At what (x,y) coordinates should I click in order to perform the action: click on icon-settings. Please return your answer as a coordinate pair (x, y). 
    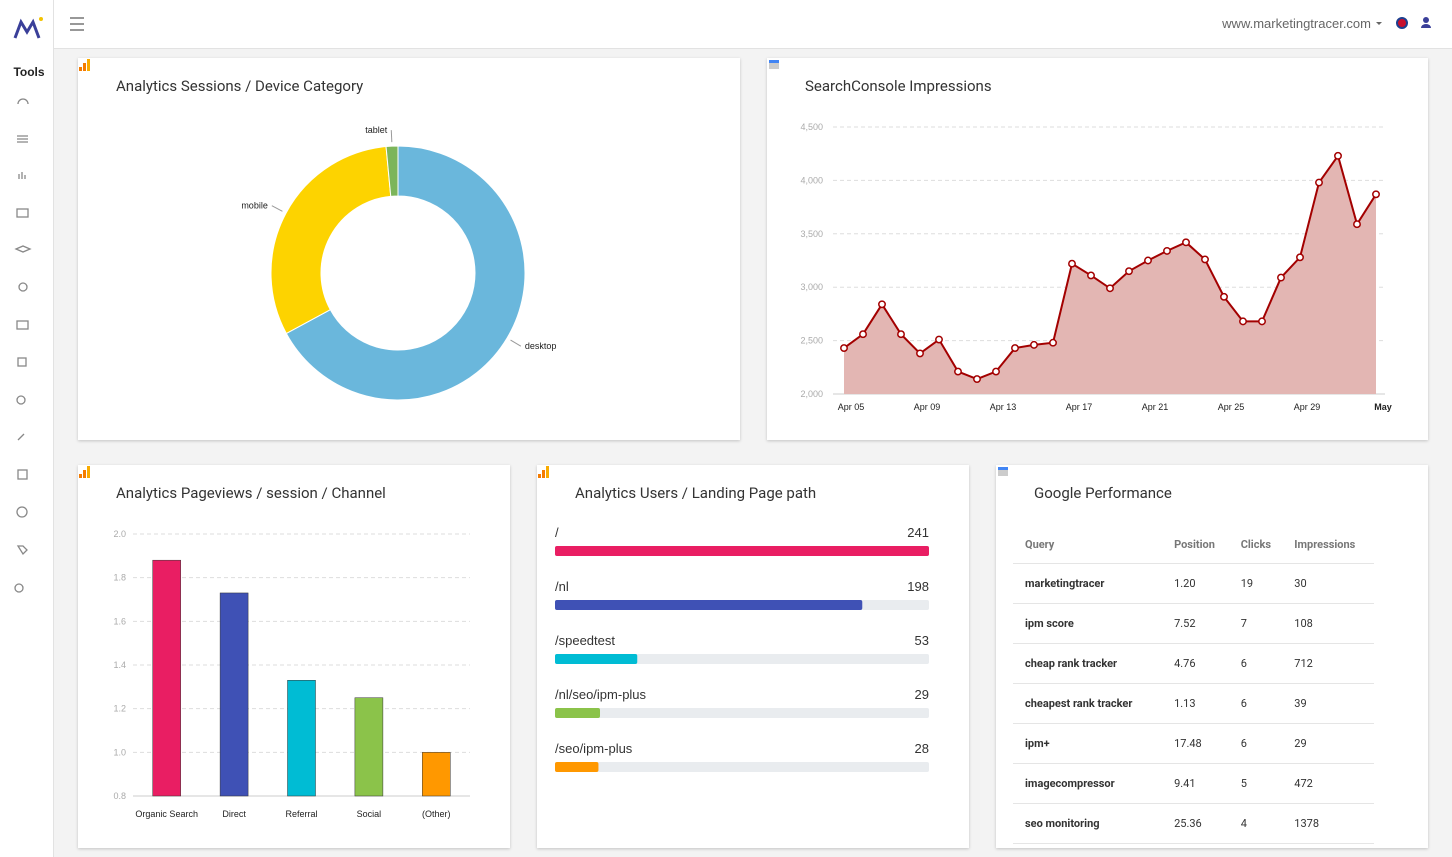
    Looking at the image, I should click on (19, 588).